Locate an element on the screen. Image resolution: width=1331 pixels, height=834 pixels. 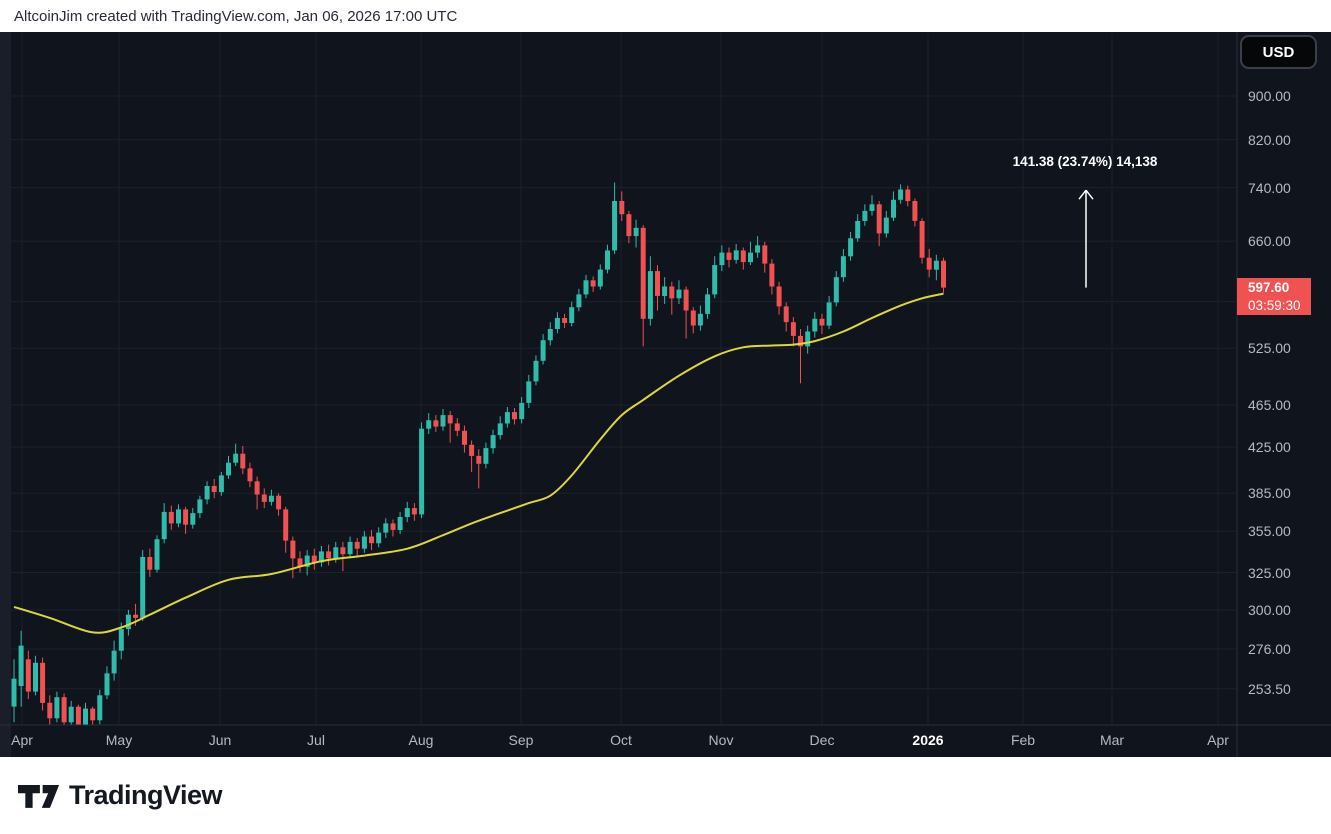
time-tick-label: Oct is located at coordinates (621, 740).